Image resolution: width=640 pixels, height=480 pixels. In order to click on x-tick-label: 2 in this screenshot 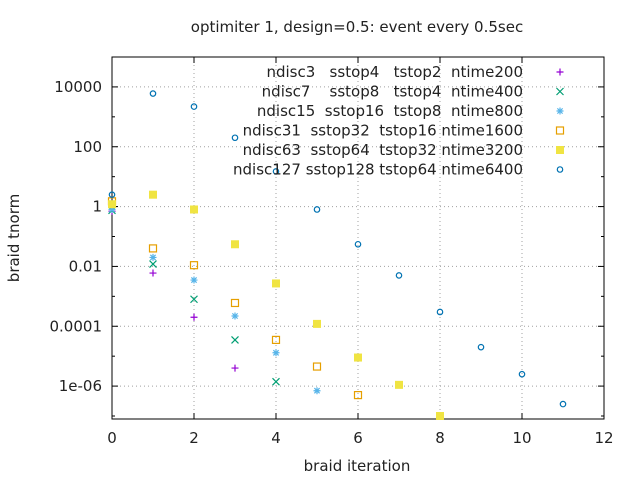, I will do `click(194, 438)`.